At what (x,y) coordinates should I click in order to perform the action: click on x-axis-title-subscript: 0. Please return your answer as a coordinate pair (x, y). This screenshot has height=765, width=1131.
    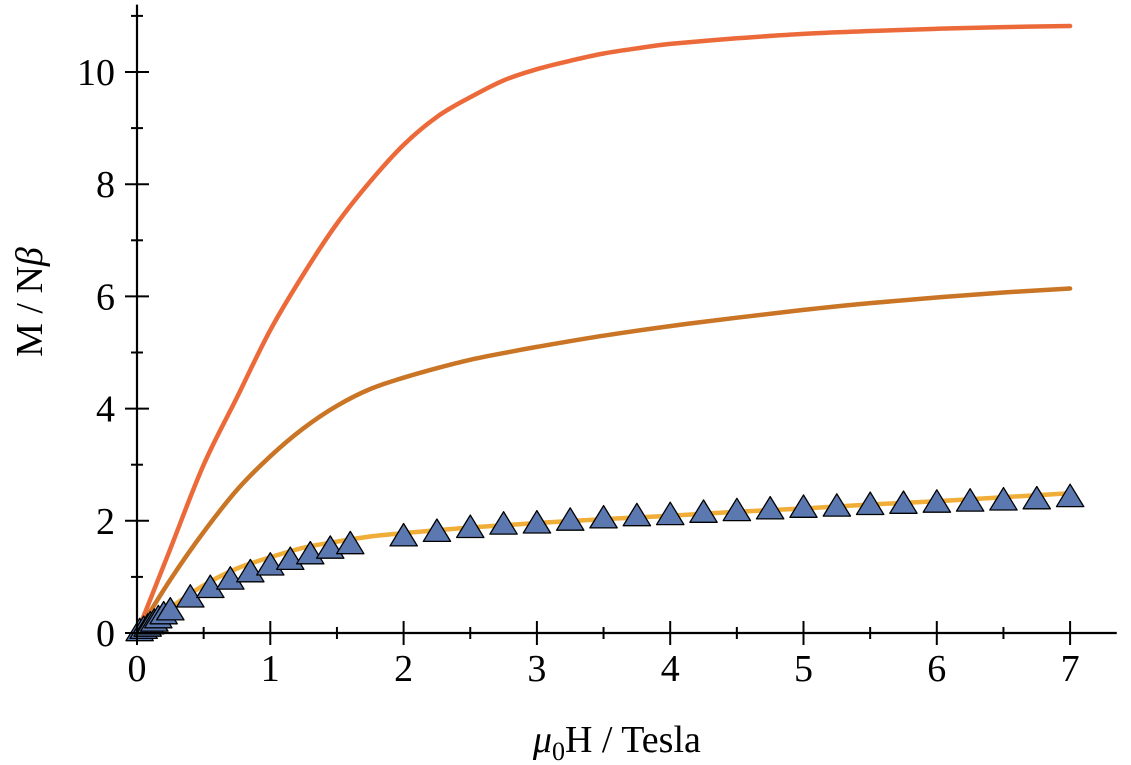
    Looking at the image, I should click on (558, 751).